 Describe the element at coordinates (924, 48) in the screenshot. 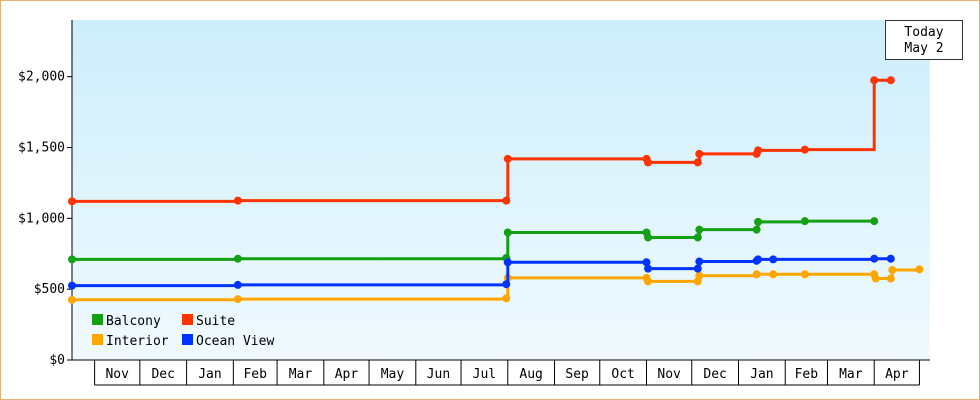

I see `today-date: May 2` at that location.